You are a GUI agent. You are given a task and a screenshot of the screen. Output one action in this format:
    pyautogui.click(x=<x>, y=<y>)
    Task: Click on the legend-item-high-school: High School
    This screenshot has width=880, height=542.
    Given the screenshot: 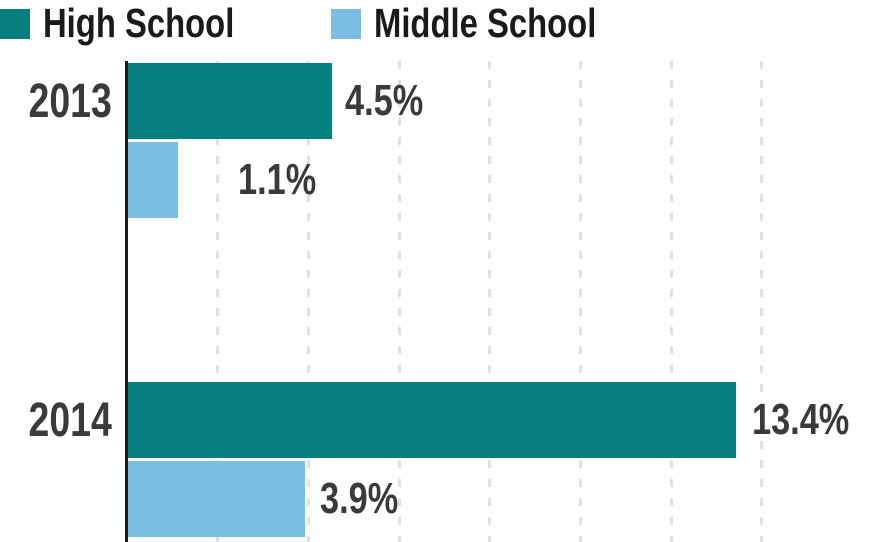 What is the action you would take?
    pyautogui.click(x=141, y=23)
    